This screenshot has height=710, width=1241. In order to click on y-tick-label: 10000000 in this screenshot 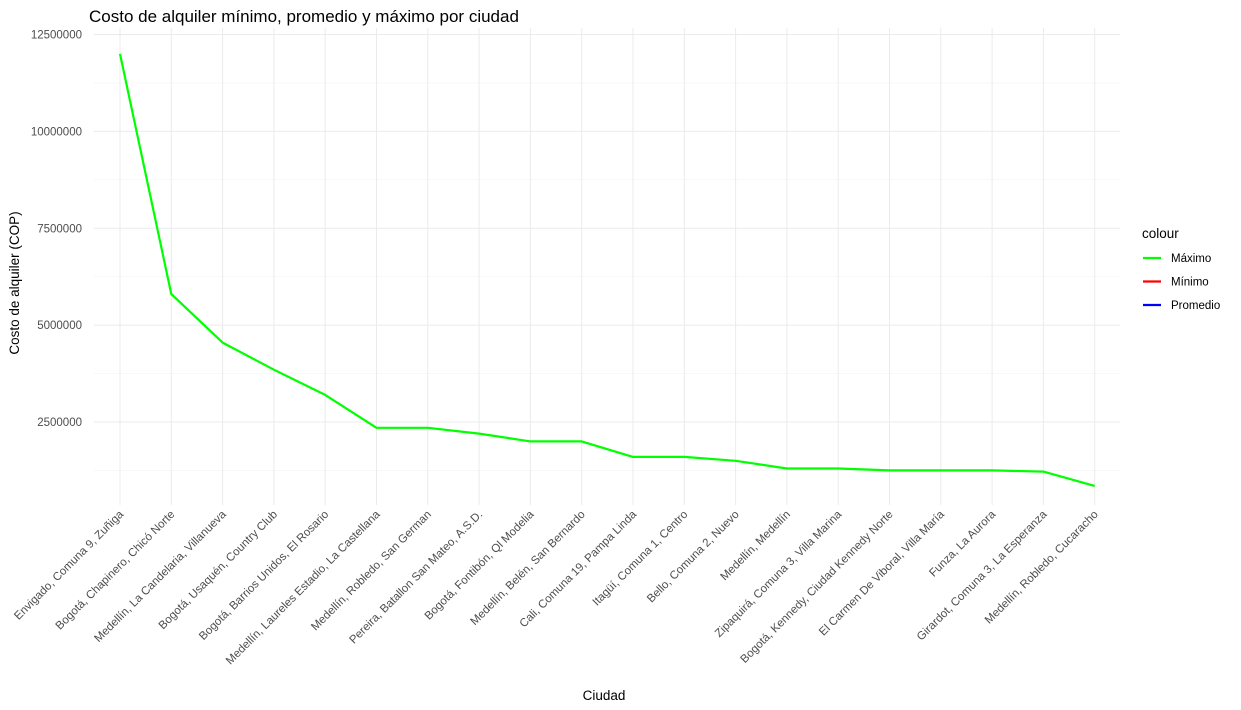, I will do `click(56, 132)`.